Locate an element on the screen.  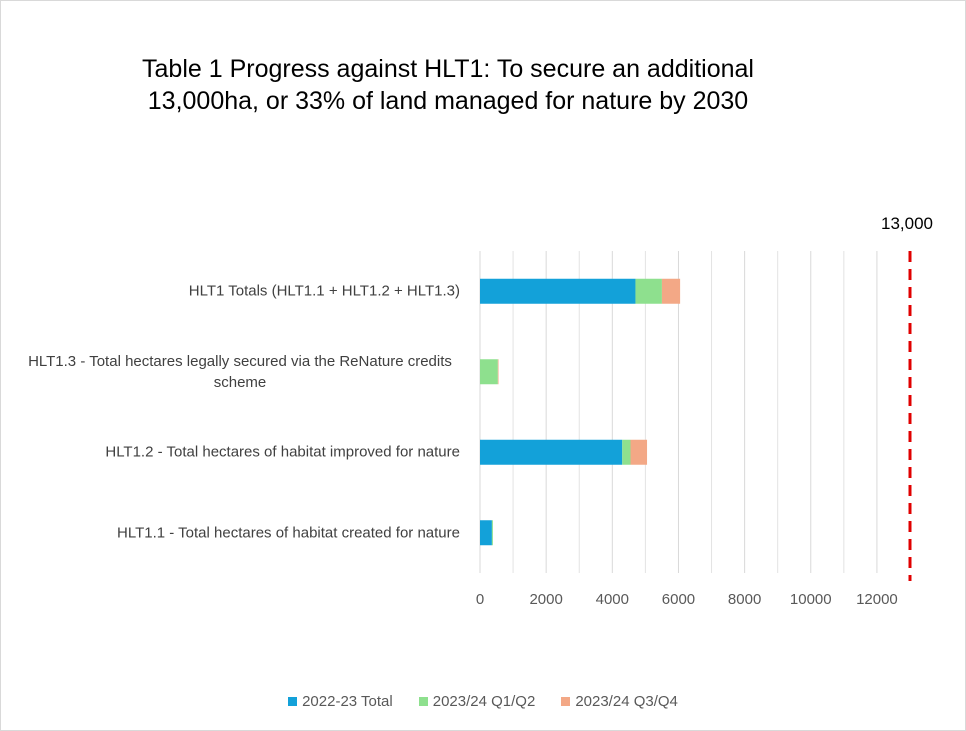
legend-label: 2022-23 Total is located at coordinates (347, 701).